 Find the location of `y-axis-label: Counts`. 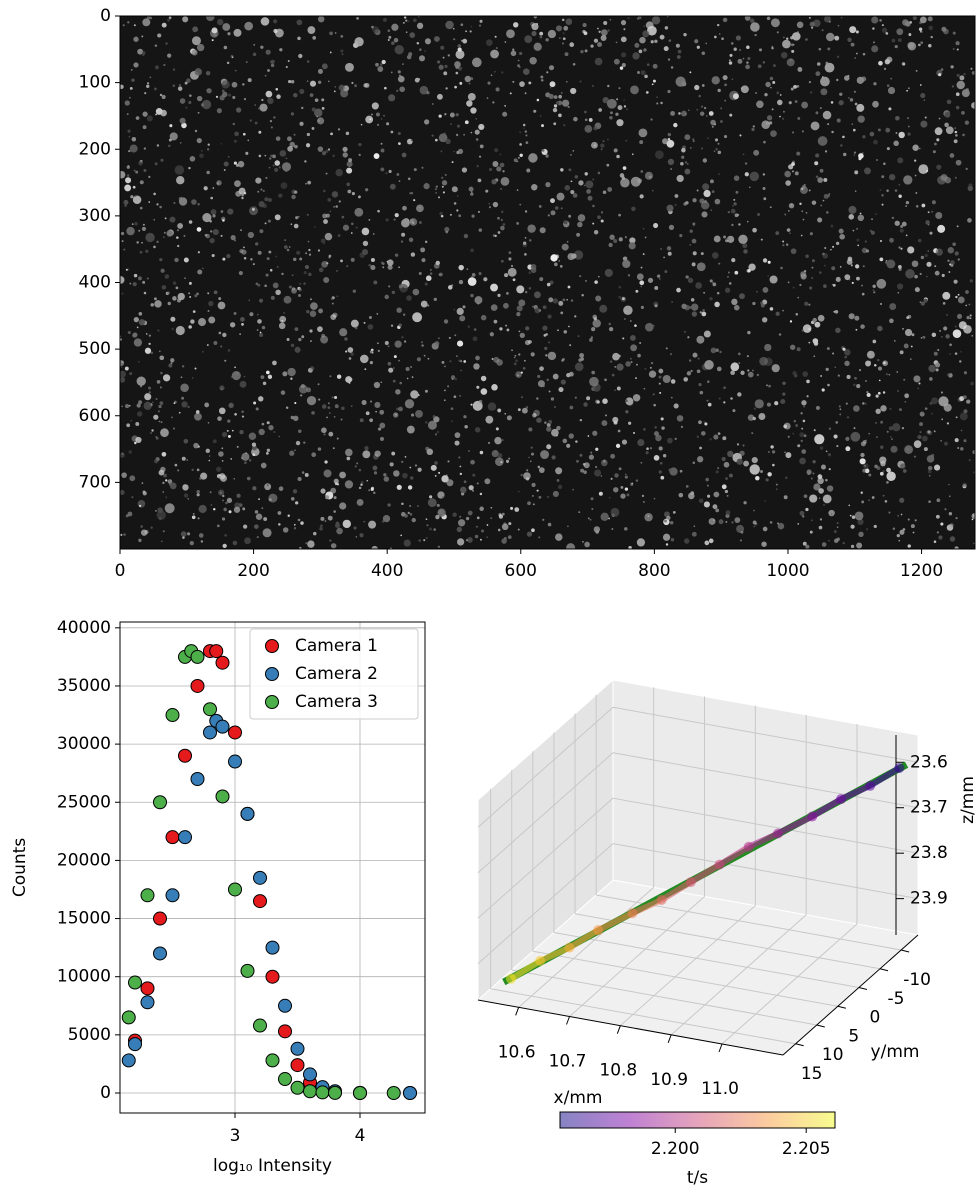

y-axis-label: Counts is located at coordinates (20, 867).